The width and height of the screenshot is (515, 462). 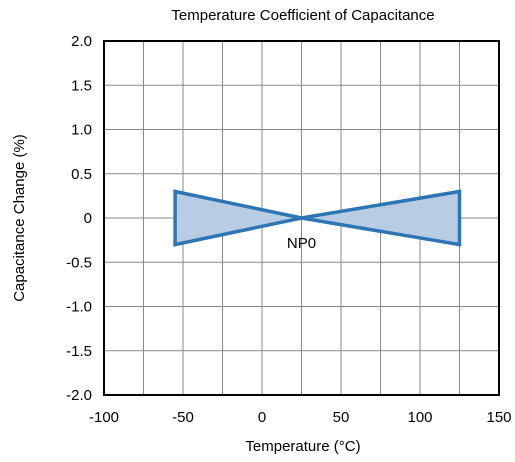 I want to click on series-area-np0, so click(x=317, y=218).